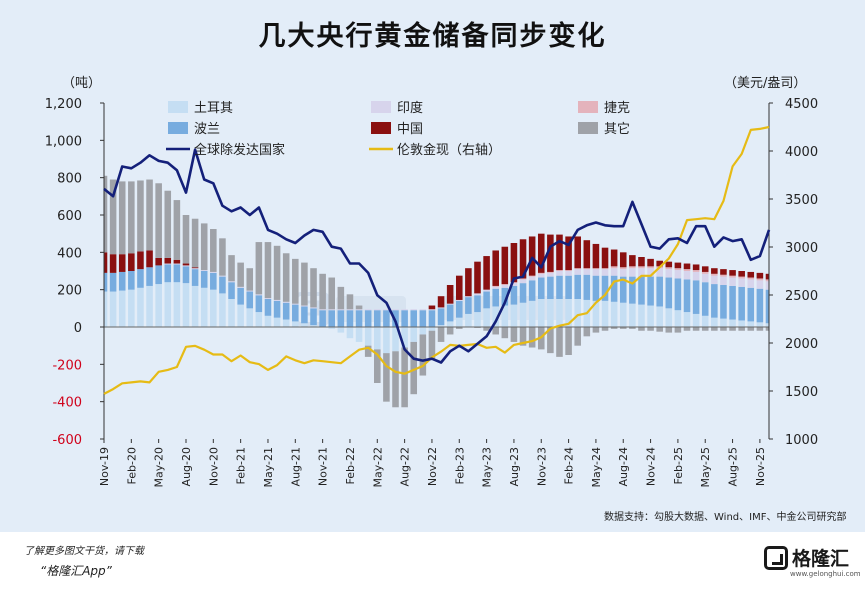 This screenshot has width=865, height=598. Describe the element at coordinates (178, 128) in the screenshot. I see `legend-swatch-poland` at that location.